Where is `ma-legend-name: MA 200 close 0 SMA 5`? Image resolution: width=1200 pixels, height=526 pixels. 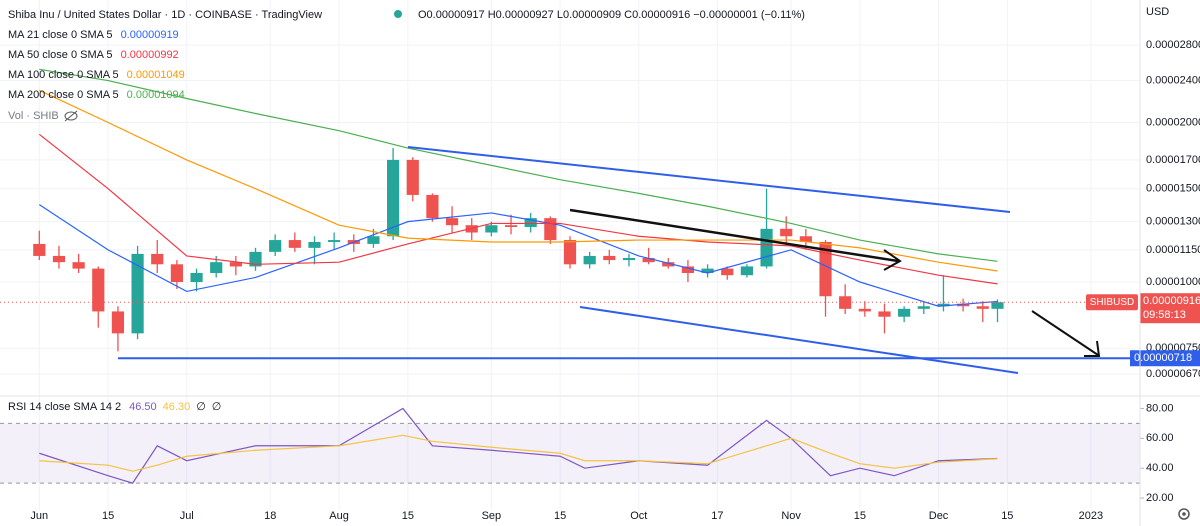
ma-legend-name: MA 200 close 0 SMA 5 is located at coordinates (63, 95).